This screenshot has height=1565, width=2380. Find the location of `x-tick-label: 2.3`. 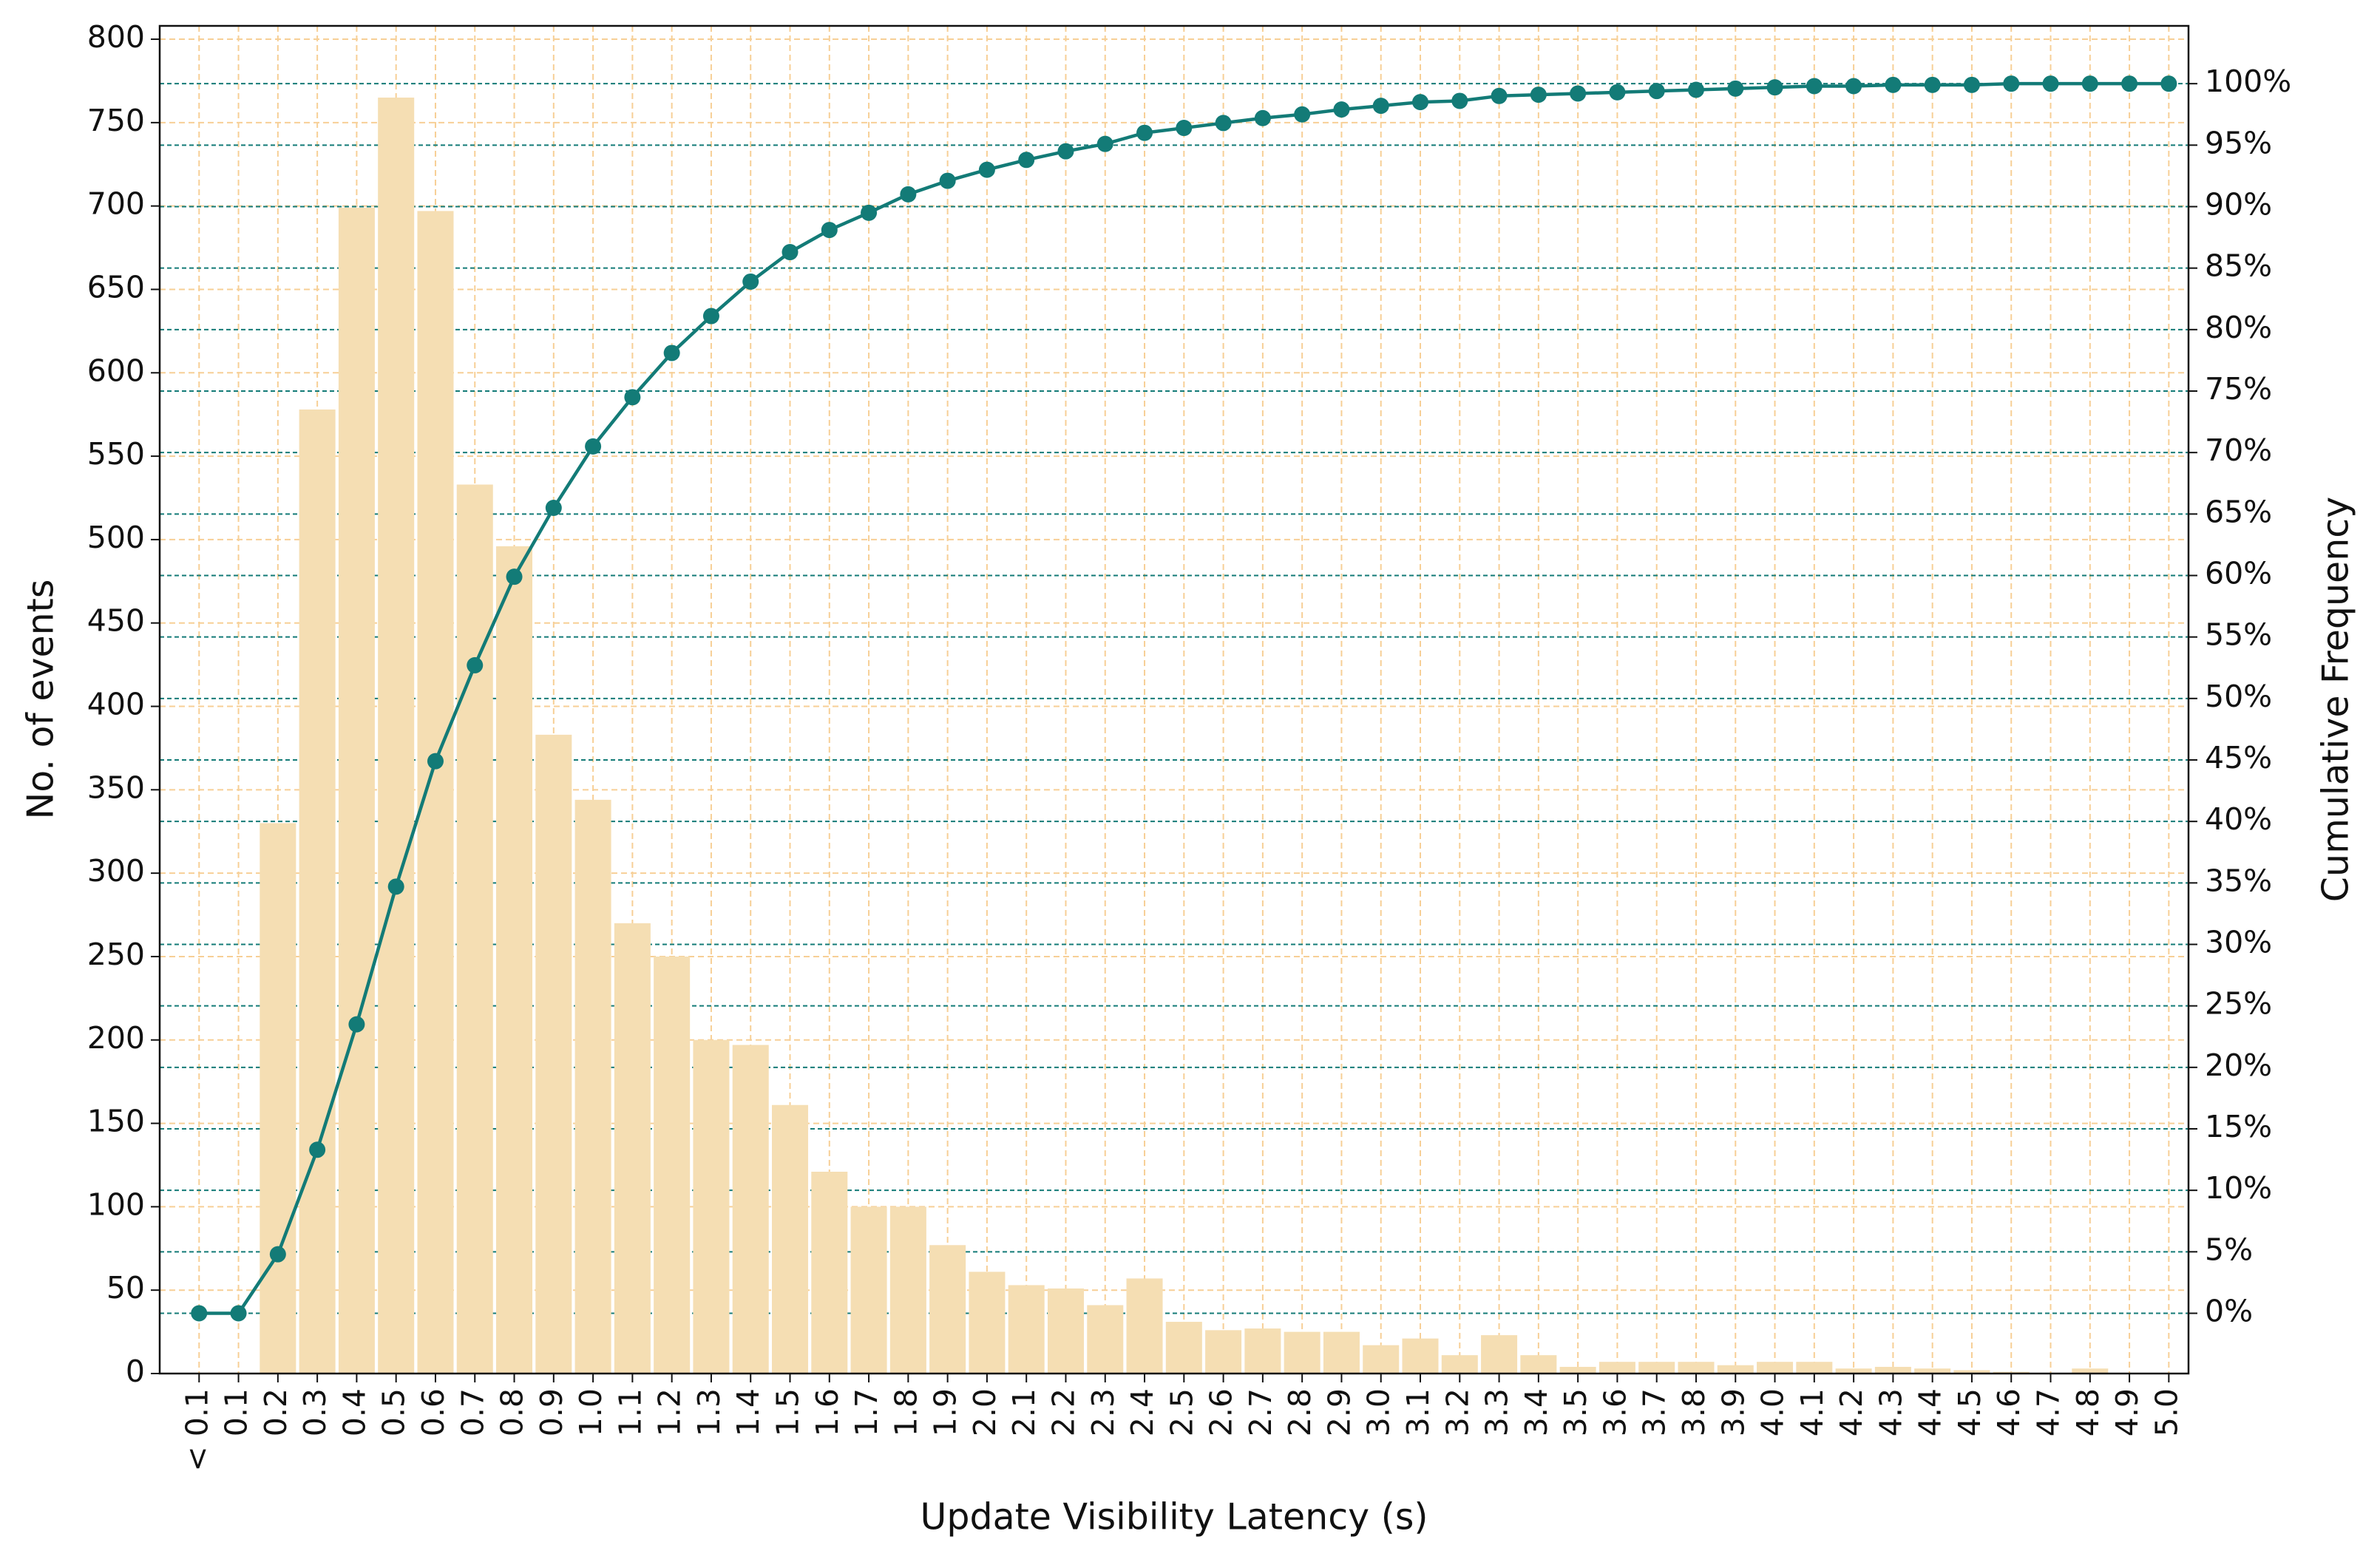

x-tick-label: 2.3 is located at coordinates (1103, 1412).